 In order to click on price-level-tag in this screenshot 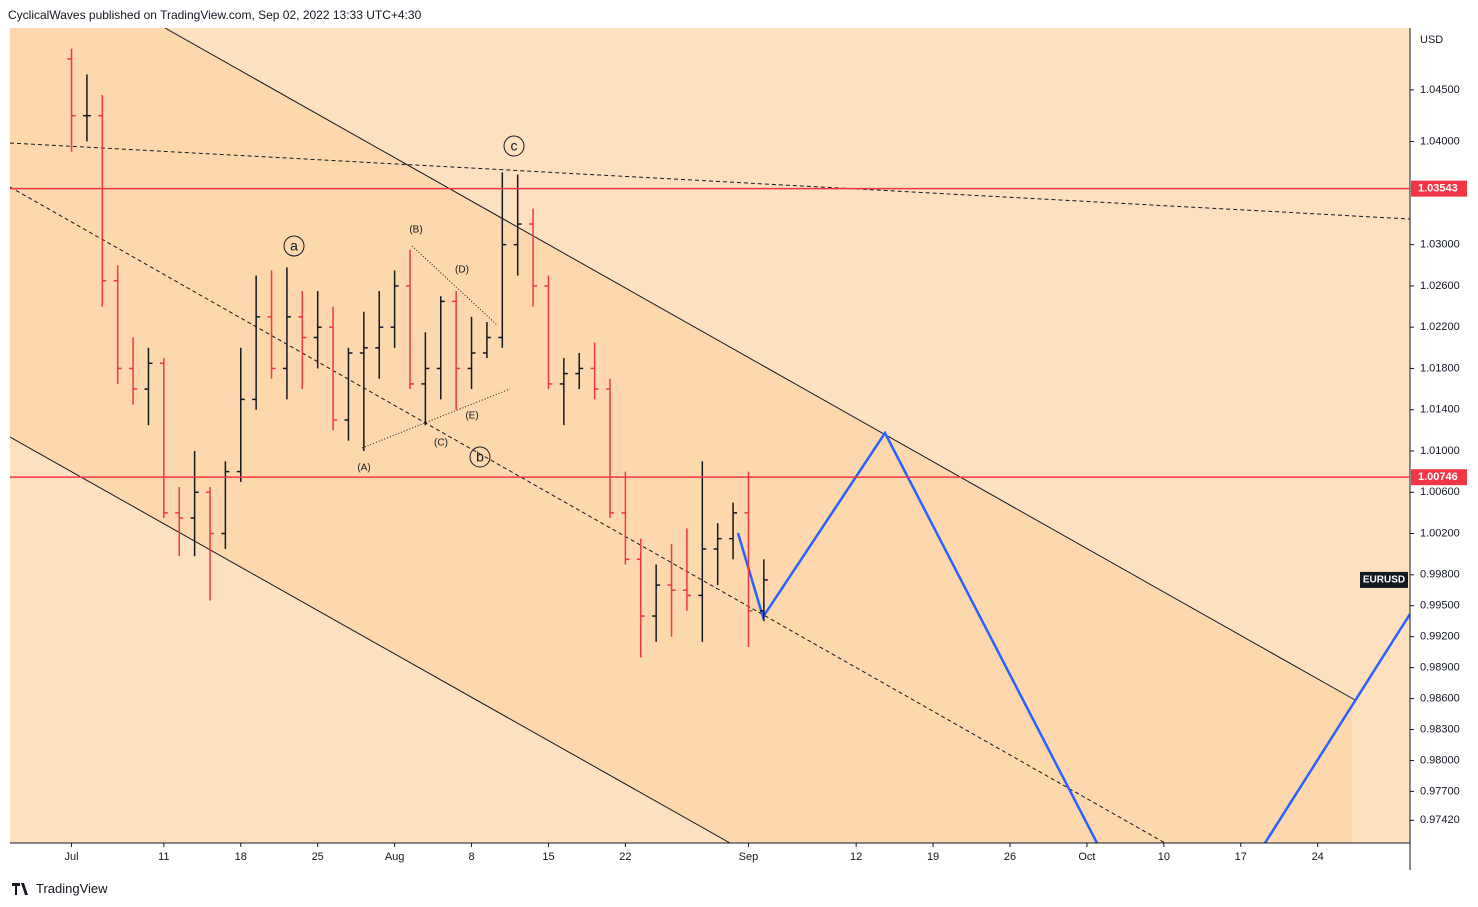, I will do `click(1439, 477)`.